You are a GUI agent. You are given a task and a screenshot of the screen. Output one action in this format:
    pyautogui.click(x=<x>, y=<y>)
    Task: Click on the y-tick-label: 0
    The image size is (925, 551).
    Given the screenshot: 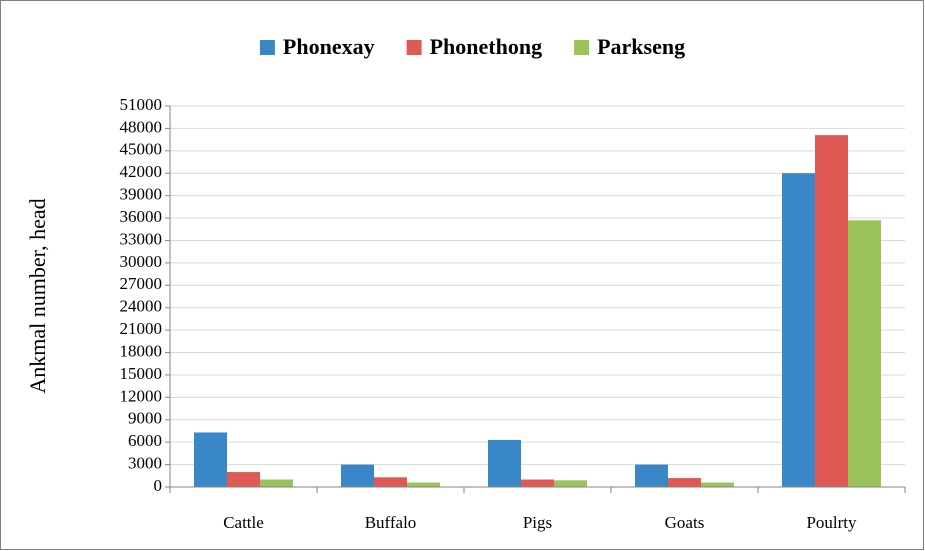 What is the action you would take?
    pyautogui.click(x=158, y=485)
    